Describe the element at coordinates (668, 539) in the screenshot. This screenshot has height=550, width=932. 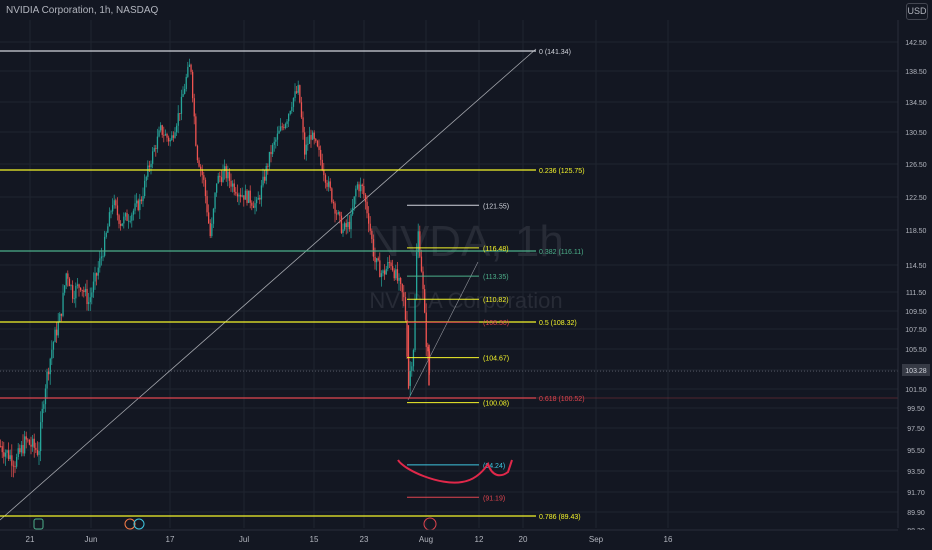
I see `time-tick-label: 16` at that location.